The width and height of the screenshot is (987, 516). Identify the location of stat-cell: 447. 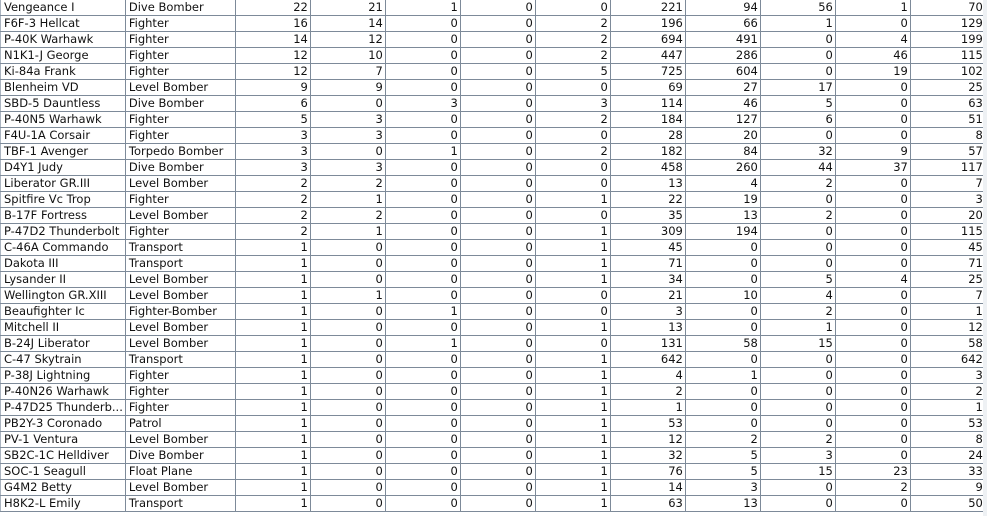
(648, 55).